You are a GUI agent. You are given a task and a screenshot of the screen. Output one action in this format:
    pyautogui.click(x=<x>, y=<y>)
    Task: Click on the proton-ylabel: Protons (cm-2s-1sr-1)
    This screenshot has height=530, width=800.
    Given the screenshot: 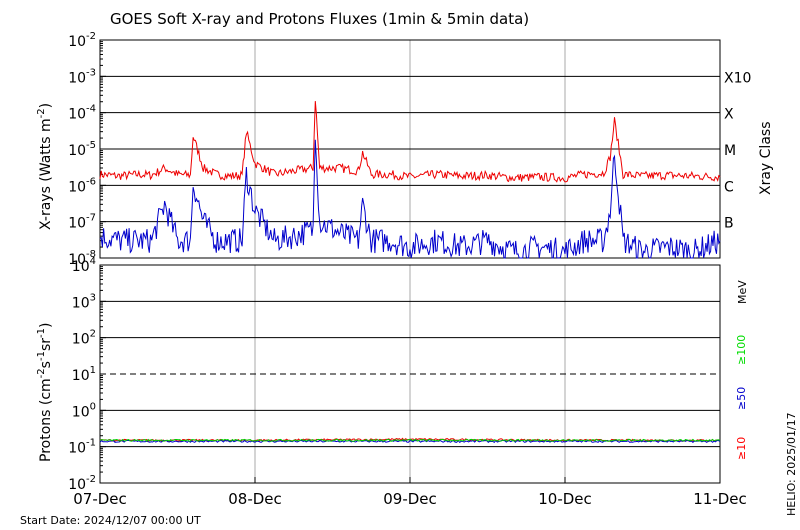 What is the action you would take?
    pyautogui.click(x=45, y=392)
    